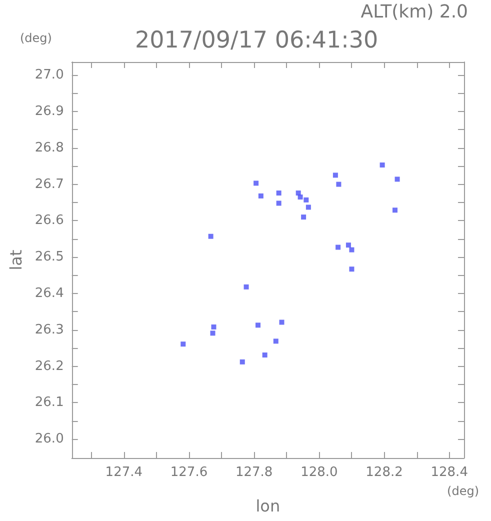 This screenshot has width=491, height=521. What do you see at coordinates (319, 472) in the screenshot?
I see `x-tick-label: 128.0` at bounding box center [319, 472].